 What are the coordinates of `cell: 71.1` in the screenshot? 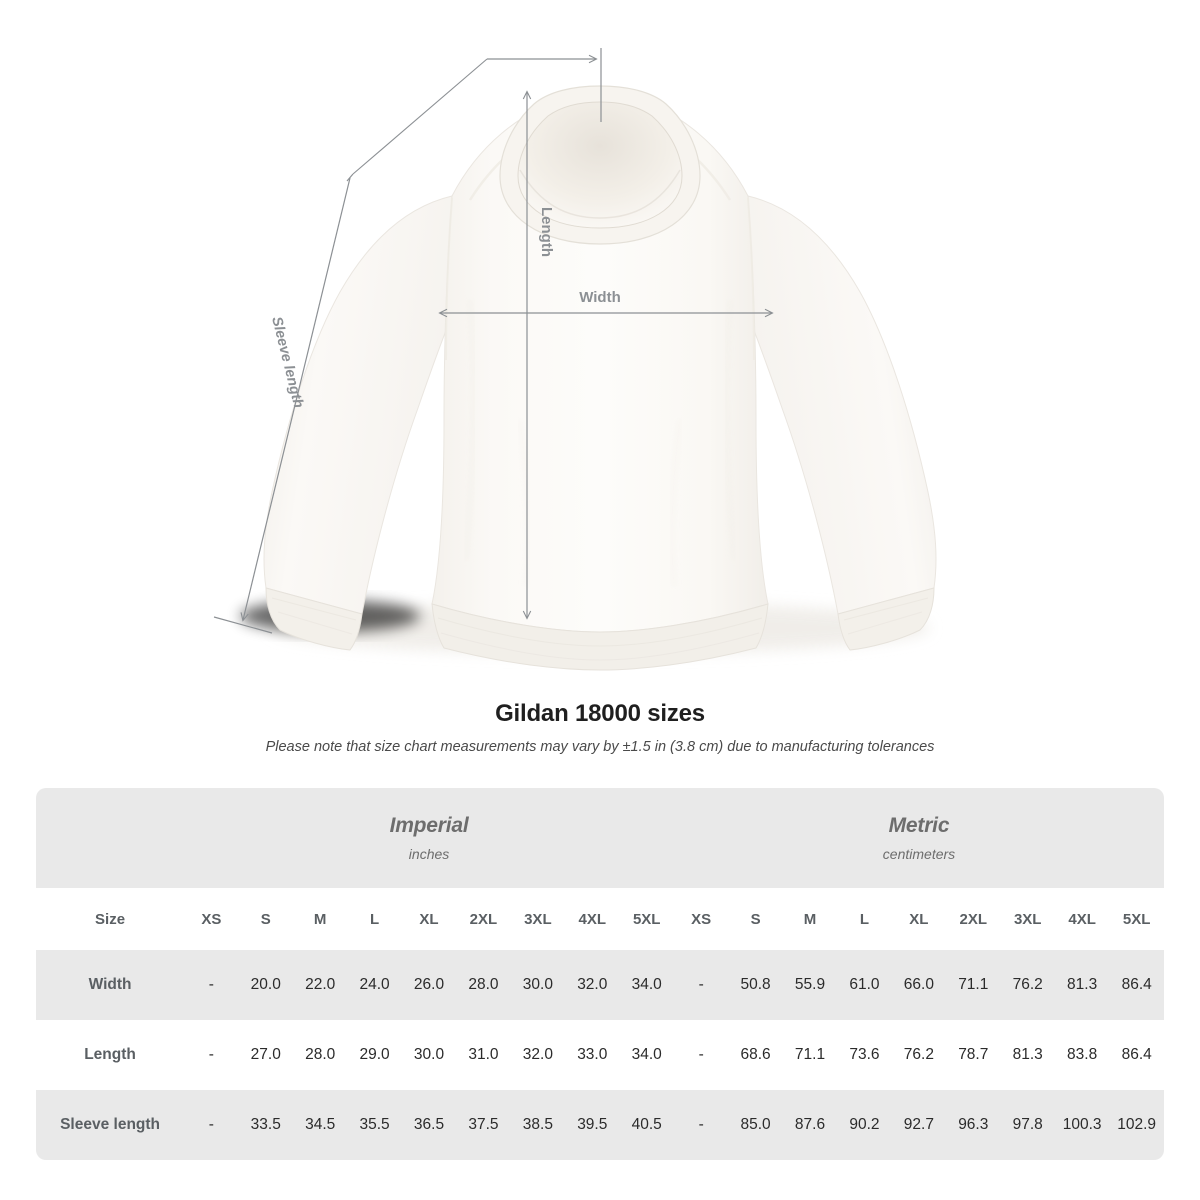 It's located at (973, 985).